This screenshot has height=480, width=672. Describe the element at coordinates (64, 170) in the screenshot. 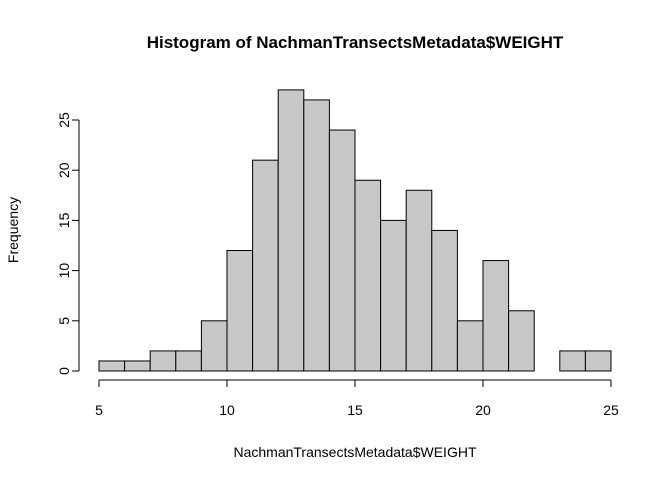

I see `y-tick-label: 20` at that location.